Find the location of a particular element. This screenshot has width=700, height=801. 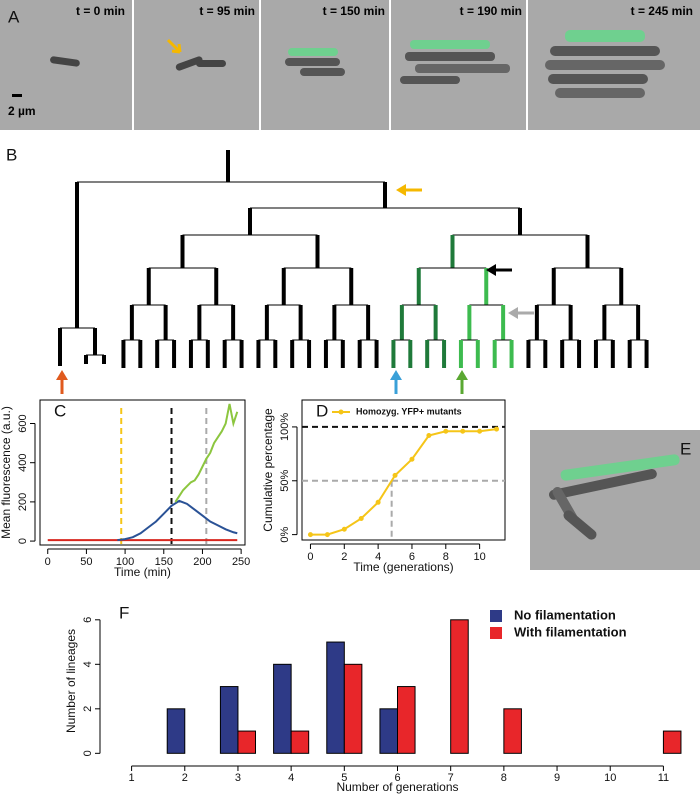

x-tick-label: 11 is located at coordinates (663, 778).